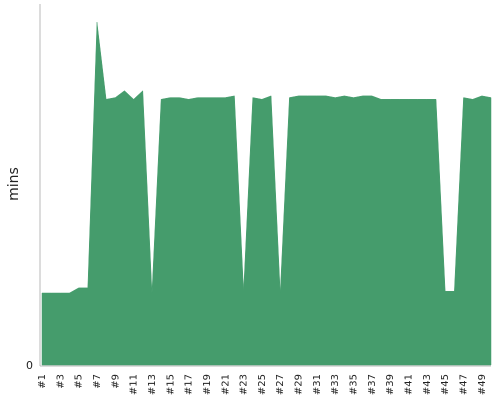 The image size is (500, 404). Describe the element at coordinates (60, 381) in the screenshot. I see `x-tick-label: #3` at that location.